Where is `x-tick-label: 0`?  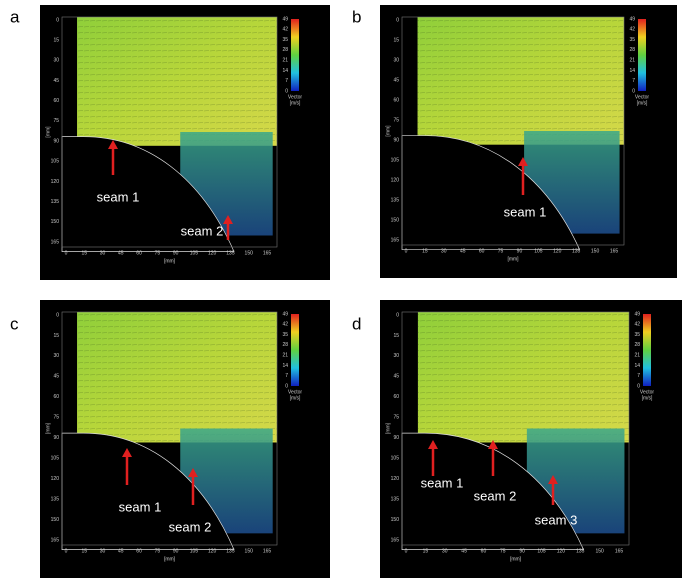
x-tick-label: 0 is located at coordinates (66, 551).